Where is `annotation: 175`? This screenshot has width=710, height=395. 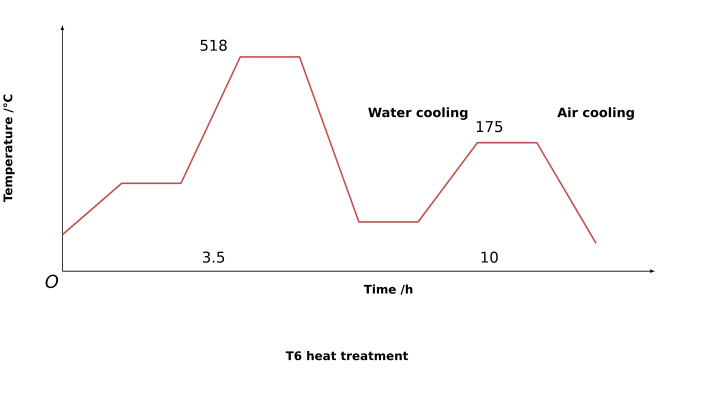 annotation: 175 is located at coordinates (489, 126).